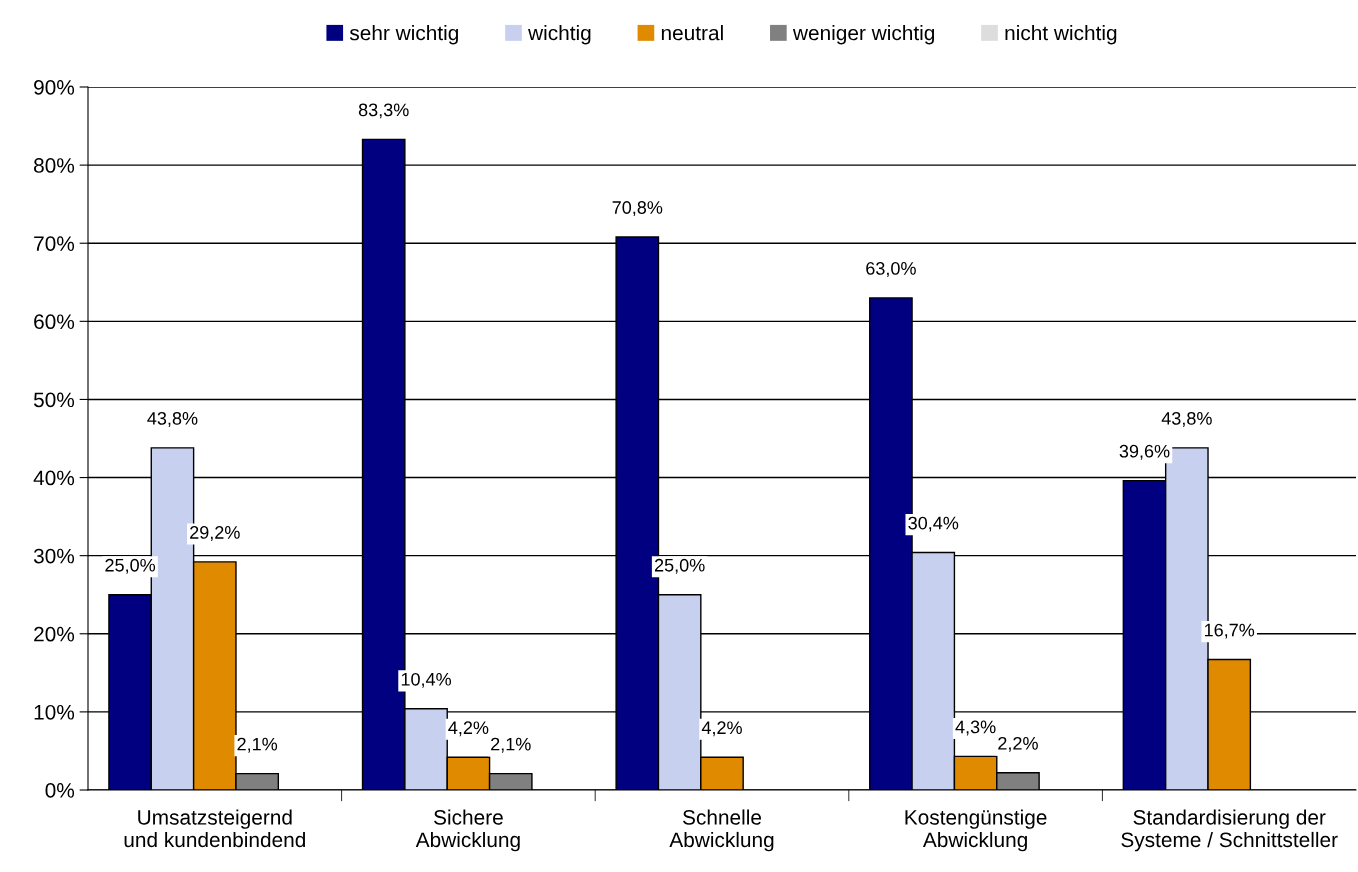  I want to click on y-tick-label: 60%, so click(54, 322).